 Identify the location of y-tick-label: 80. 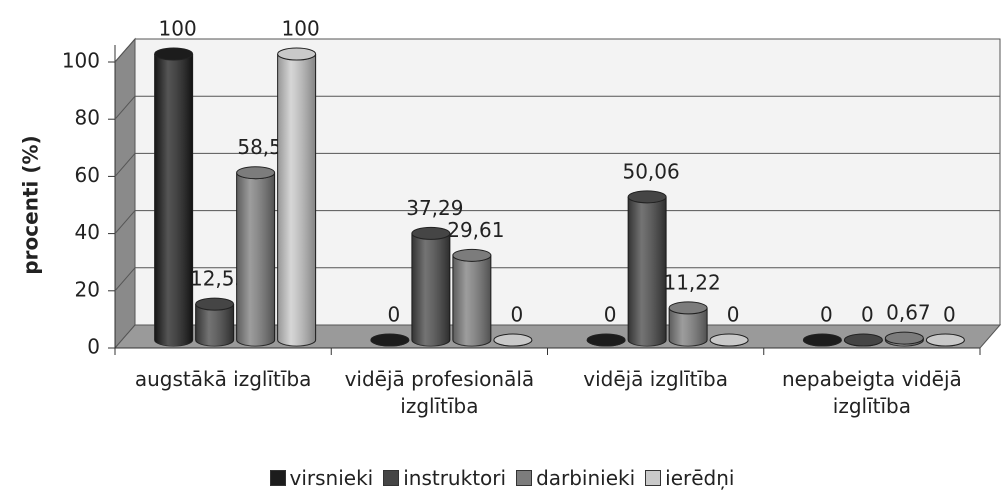
(87, 118).